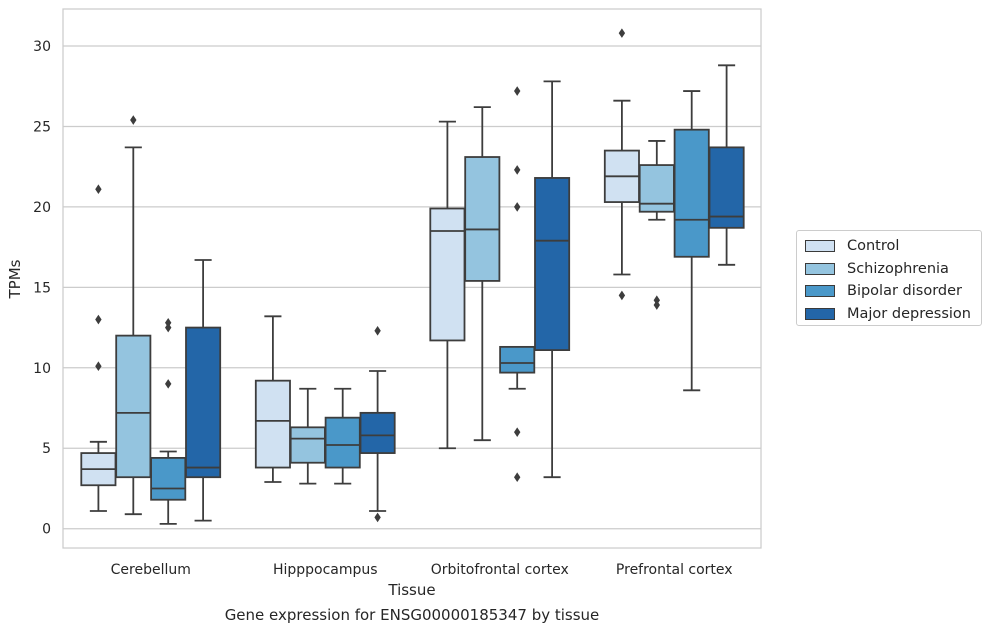 The image size is (993, 634). Describe the element at coordinates (42, 208) in the screenshot. I see `y-tick-label-20: 20` at that location.